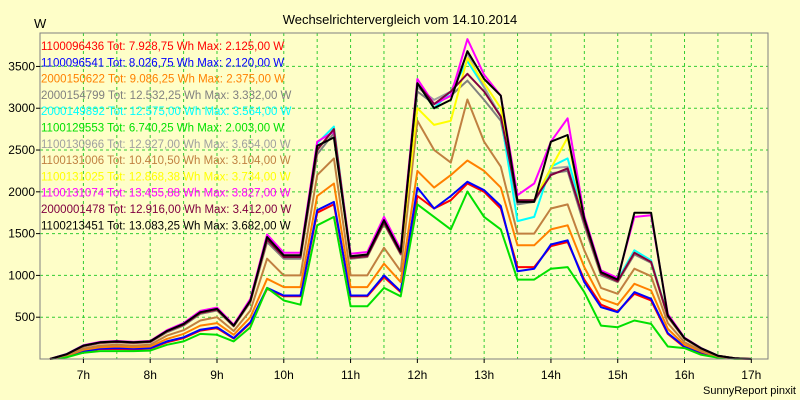 This screenshot has height=400, width=800. Describe the element at coordinates (551, 375) in the screenshot. I see `x-tick-label: 14h` at that location.